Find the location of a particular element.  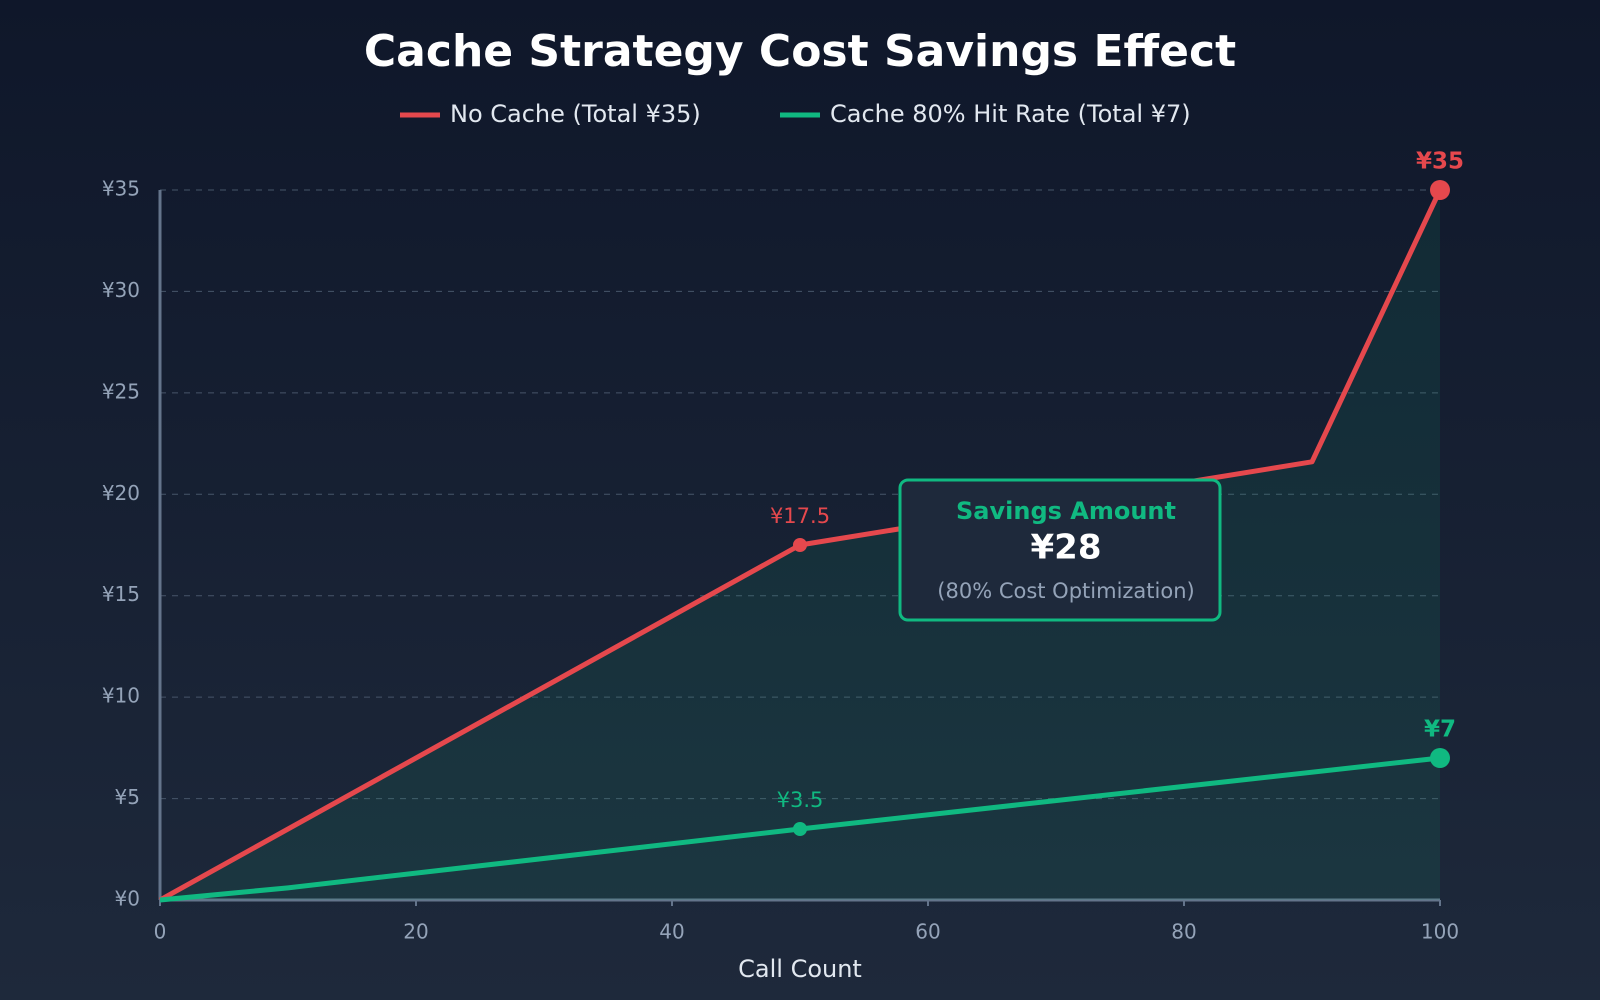

x-tick-label: 80 is located at coordinates (1183, 932).